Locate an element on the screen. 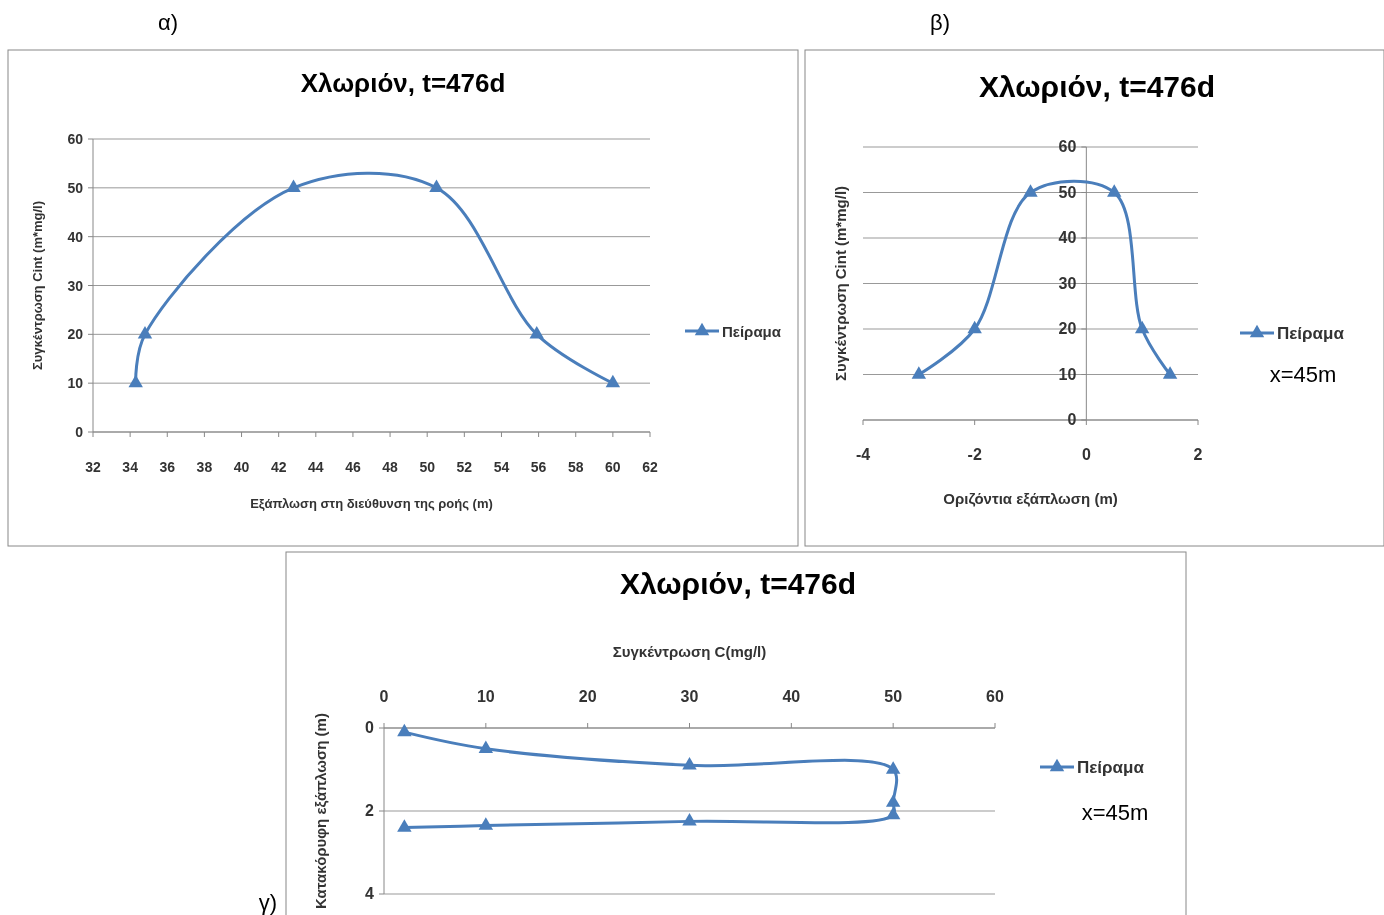  x-axis-title: Οριζόντια εξάπλωση (m) is located at coordinates (1030, 498).